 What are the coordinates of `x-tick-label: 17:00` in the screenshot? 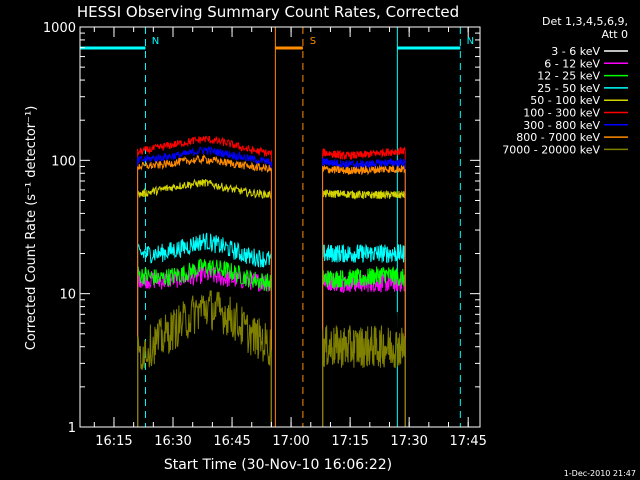 It's located at (290, 441).